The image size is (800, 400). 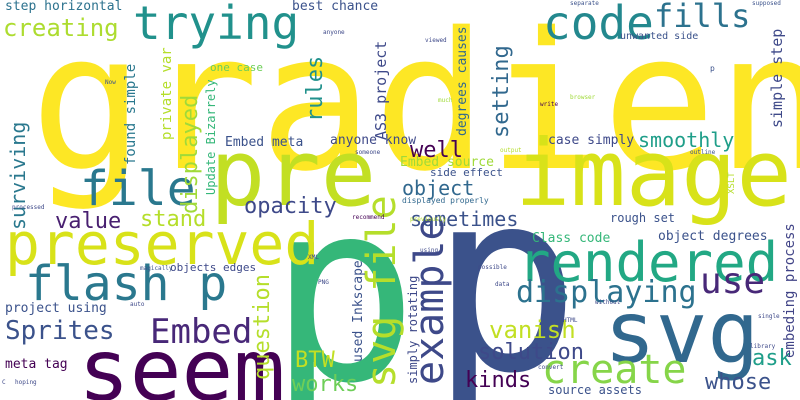 I want to click on word-found-simple: found simple, so click(x=131, y=114).